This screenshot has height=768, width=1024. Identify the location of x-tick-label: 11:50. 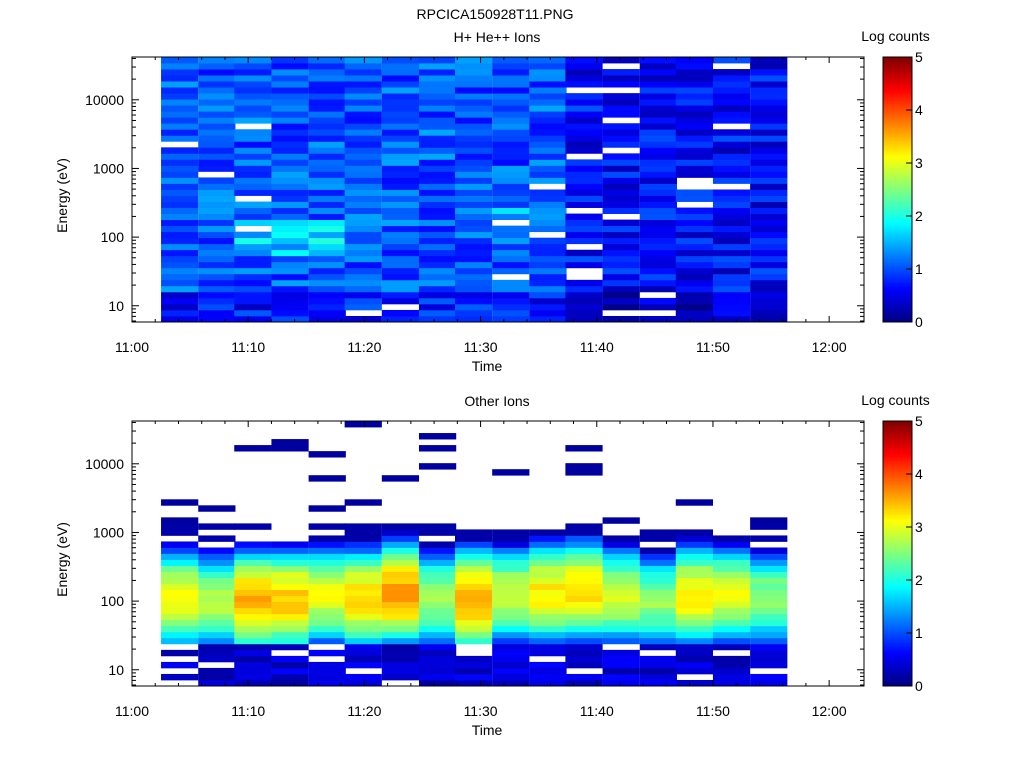
(713, 347).